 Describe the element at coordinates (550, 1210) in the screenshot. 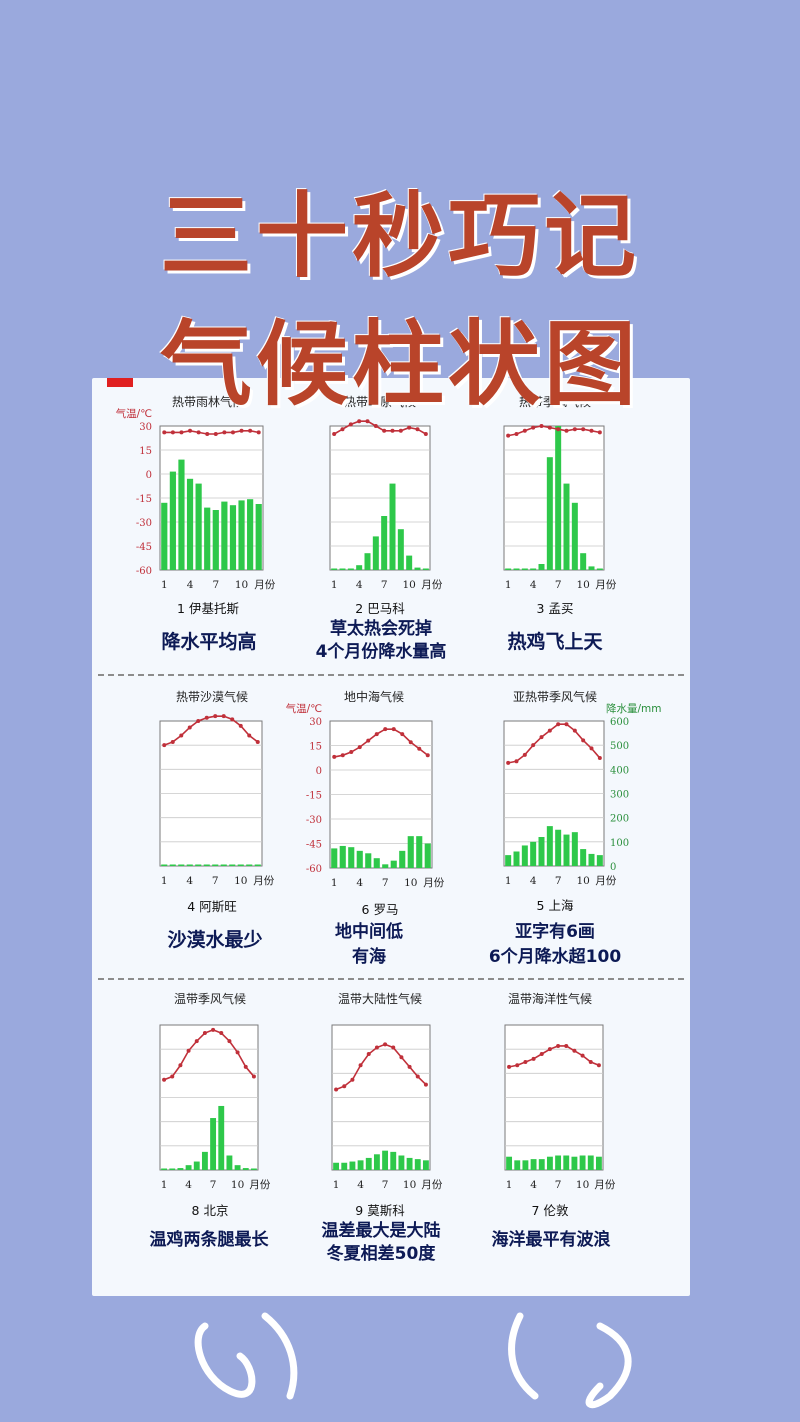

I see `chart-caption: 7 伦敦` at that location.